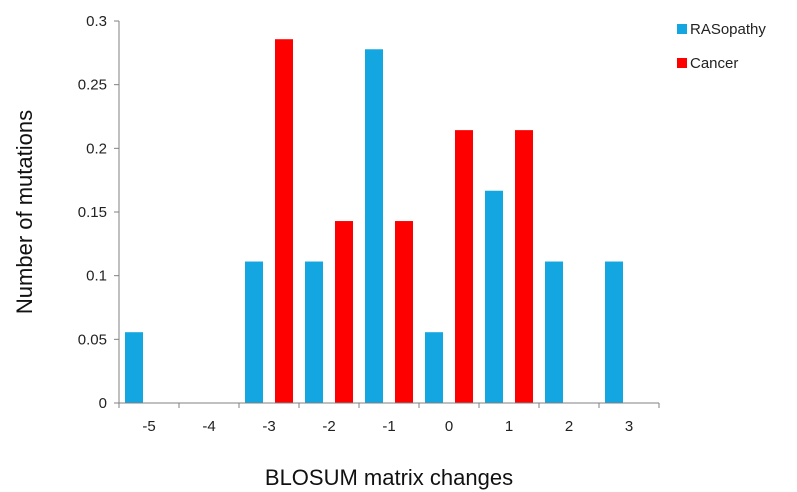 This screenshot has width=797, height=492. I want to click on bar-rasopathy--3, so click(254, 332).